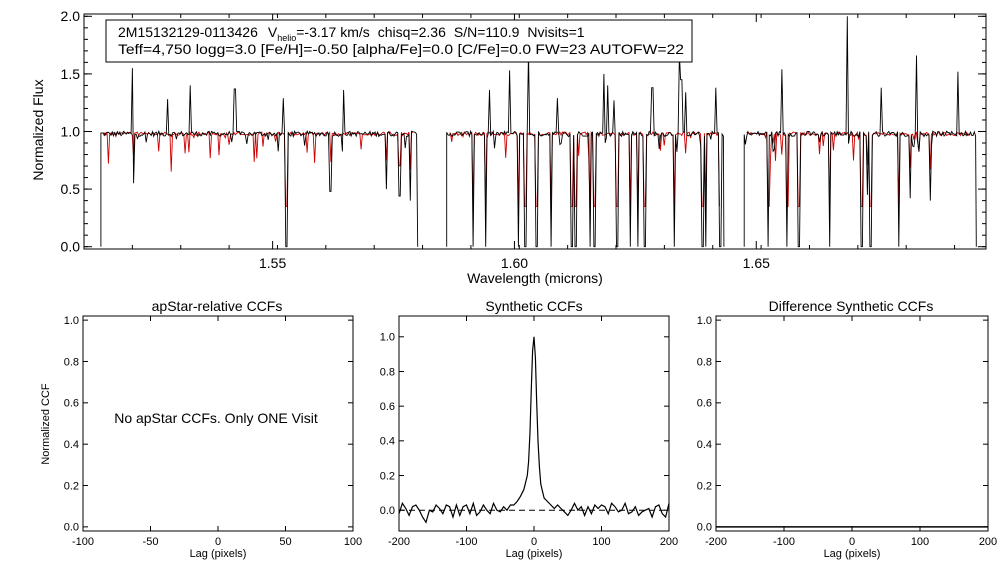 This screenshot has height=576, width=1008. Describe the element at coordinates (756, 263) in the screenshot. I see `x-tick-label: 1.65` at that location.